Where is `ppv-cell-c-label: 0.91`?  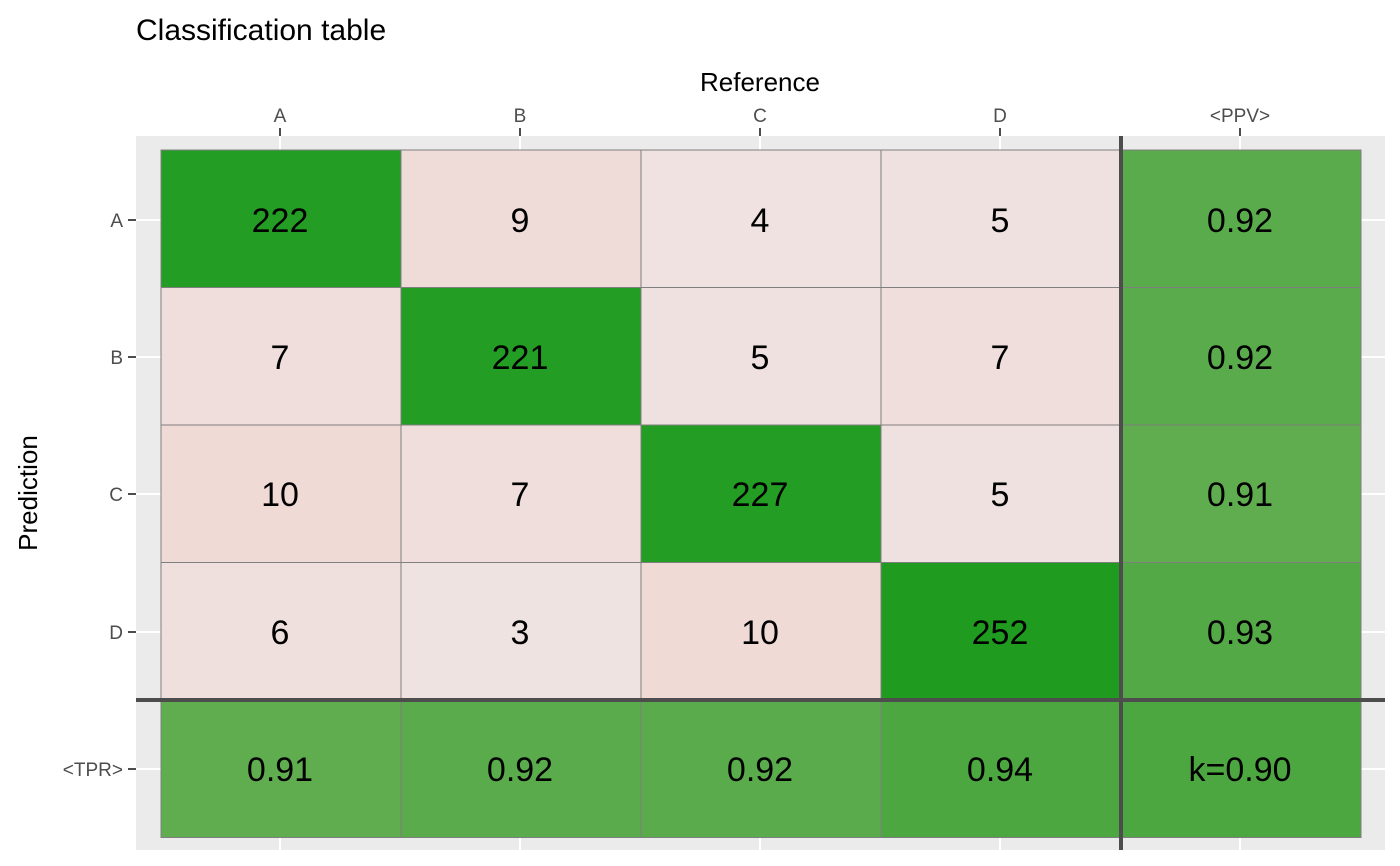
ppv-cell-c-label: 0.91 is located at coordinates (1240, 495).